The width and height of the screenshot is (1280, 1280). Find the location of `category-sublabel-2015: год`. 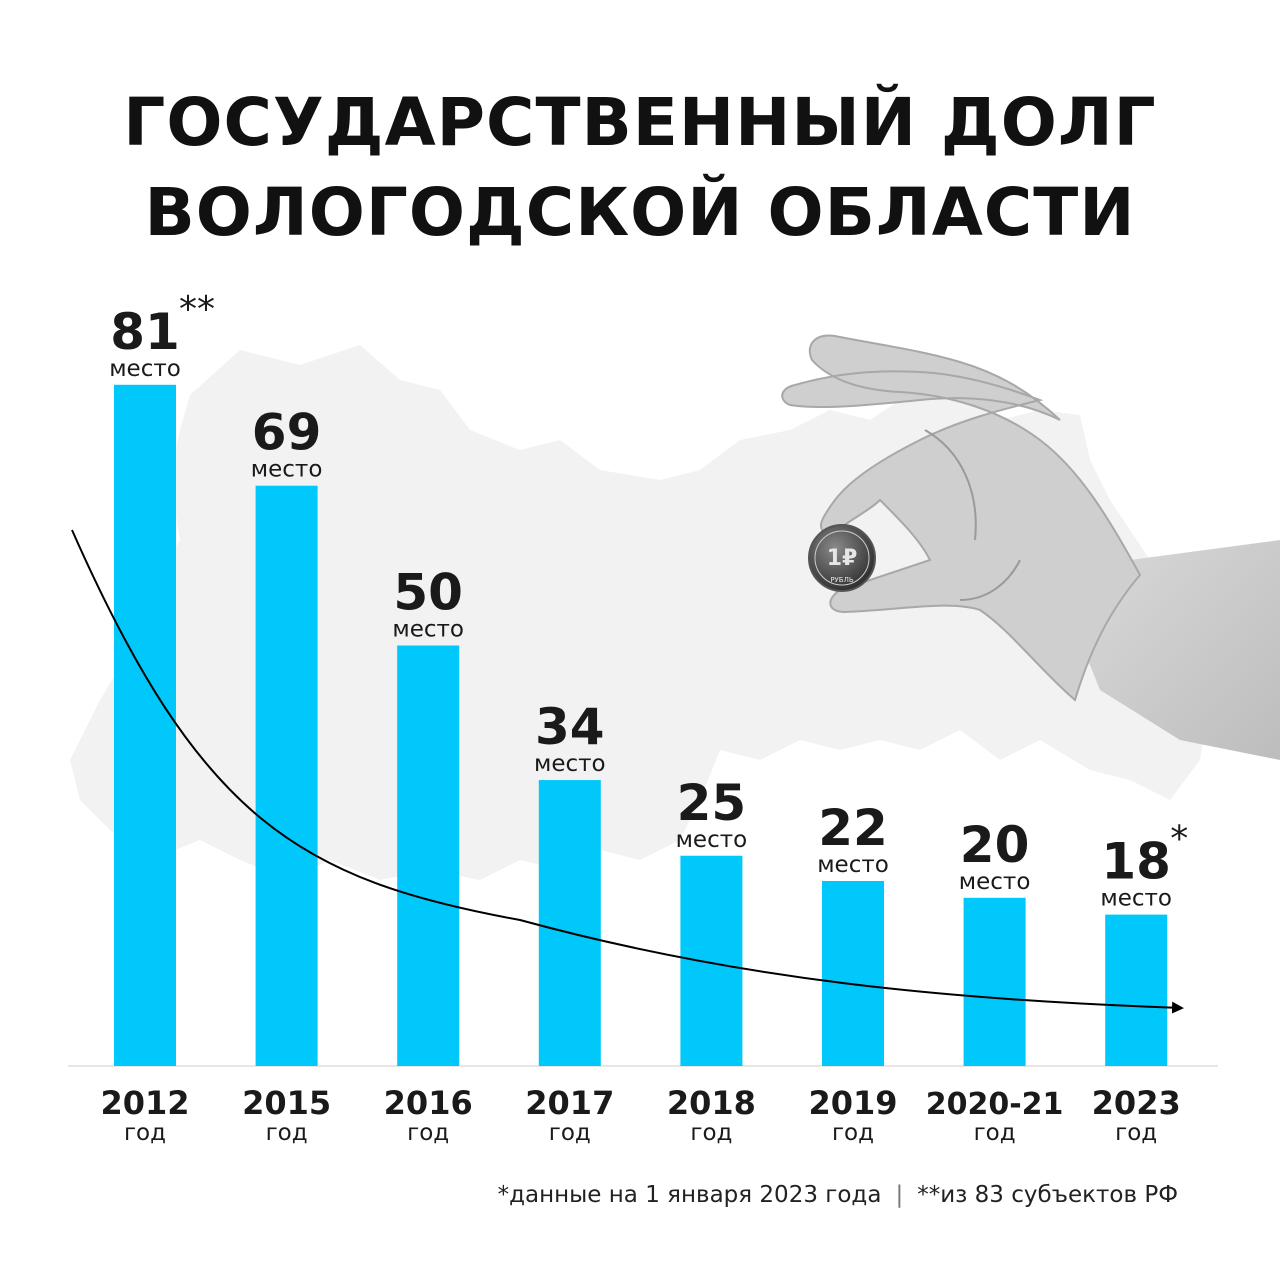

category-sublabel-2015: год is located at coordinates (287, 1133).